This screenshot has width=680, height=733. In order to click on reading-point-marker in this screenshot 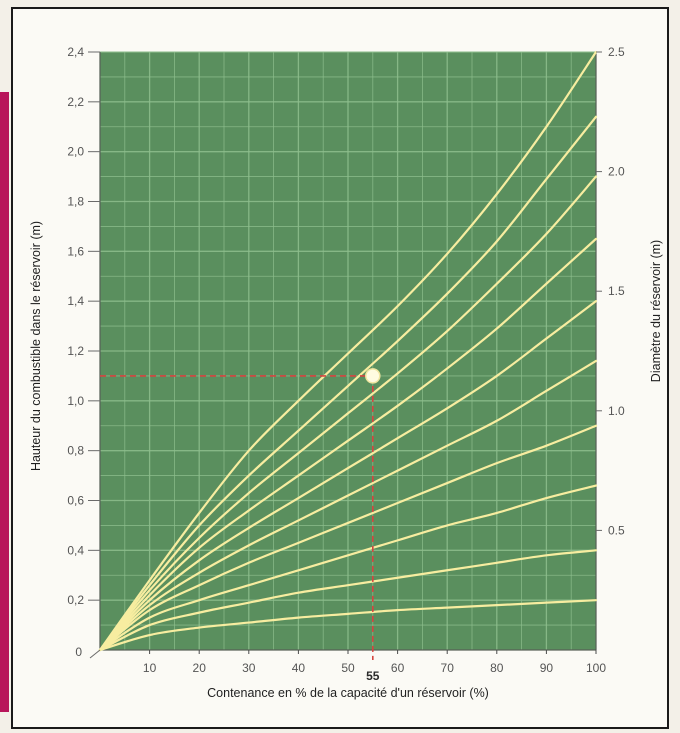, I will do `click(373, 376)`.